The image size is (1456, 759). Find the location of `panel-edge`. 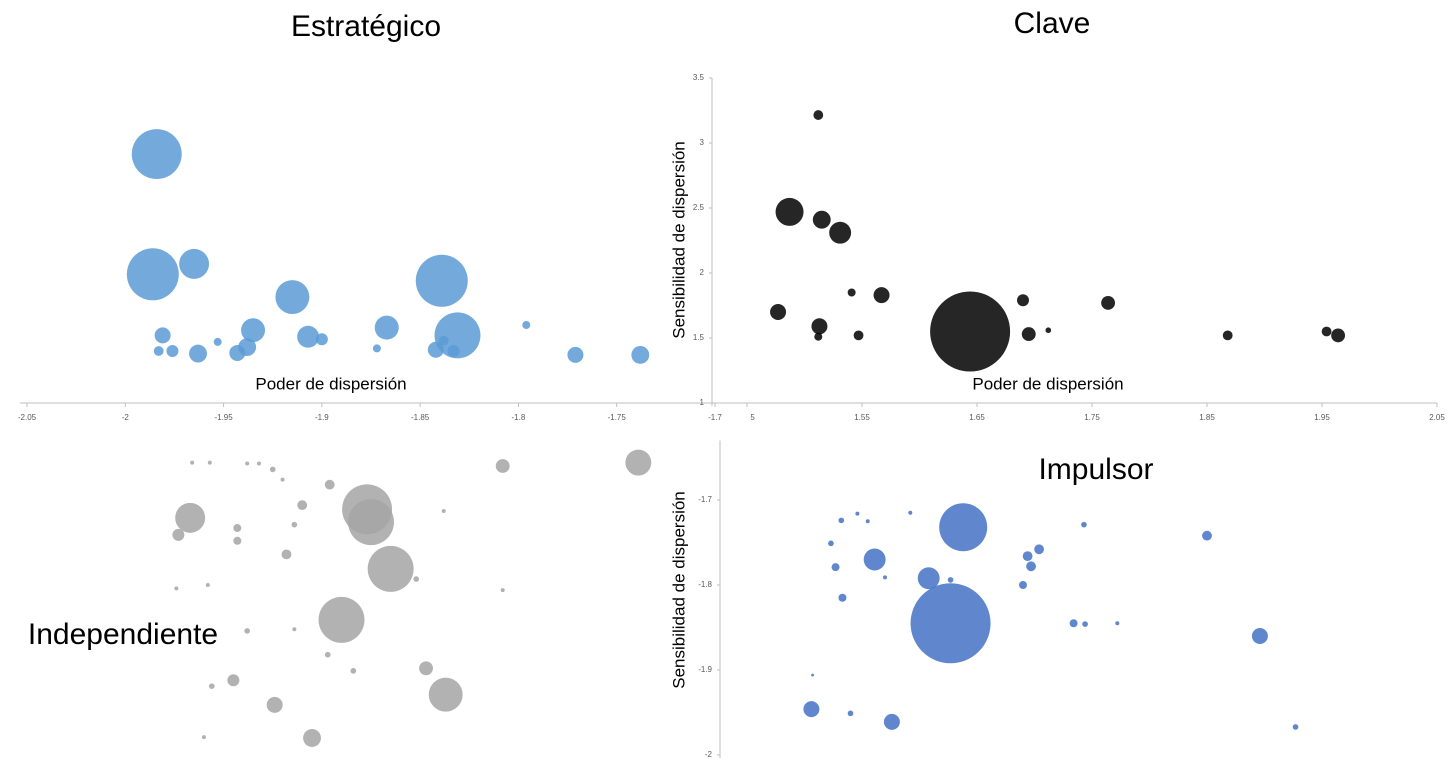

panel-edge is located at coordinates (738, 417).